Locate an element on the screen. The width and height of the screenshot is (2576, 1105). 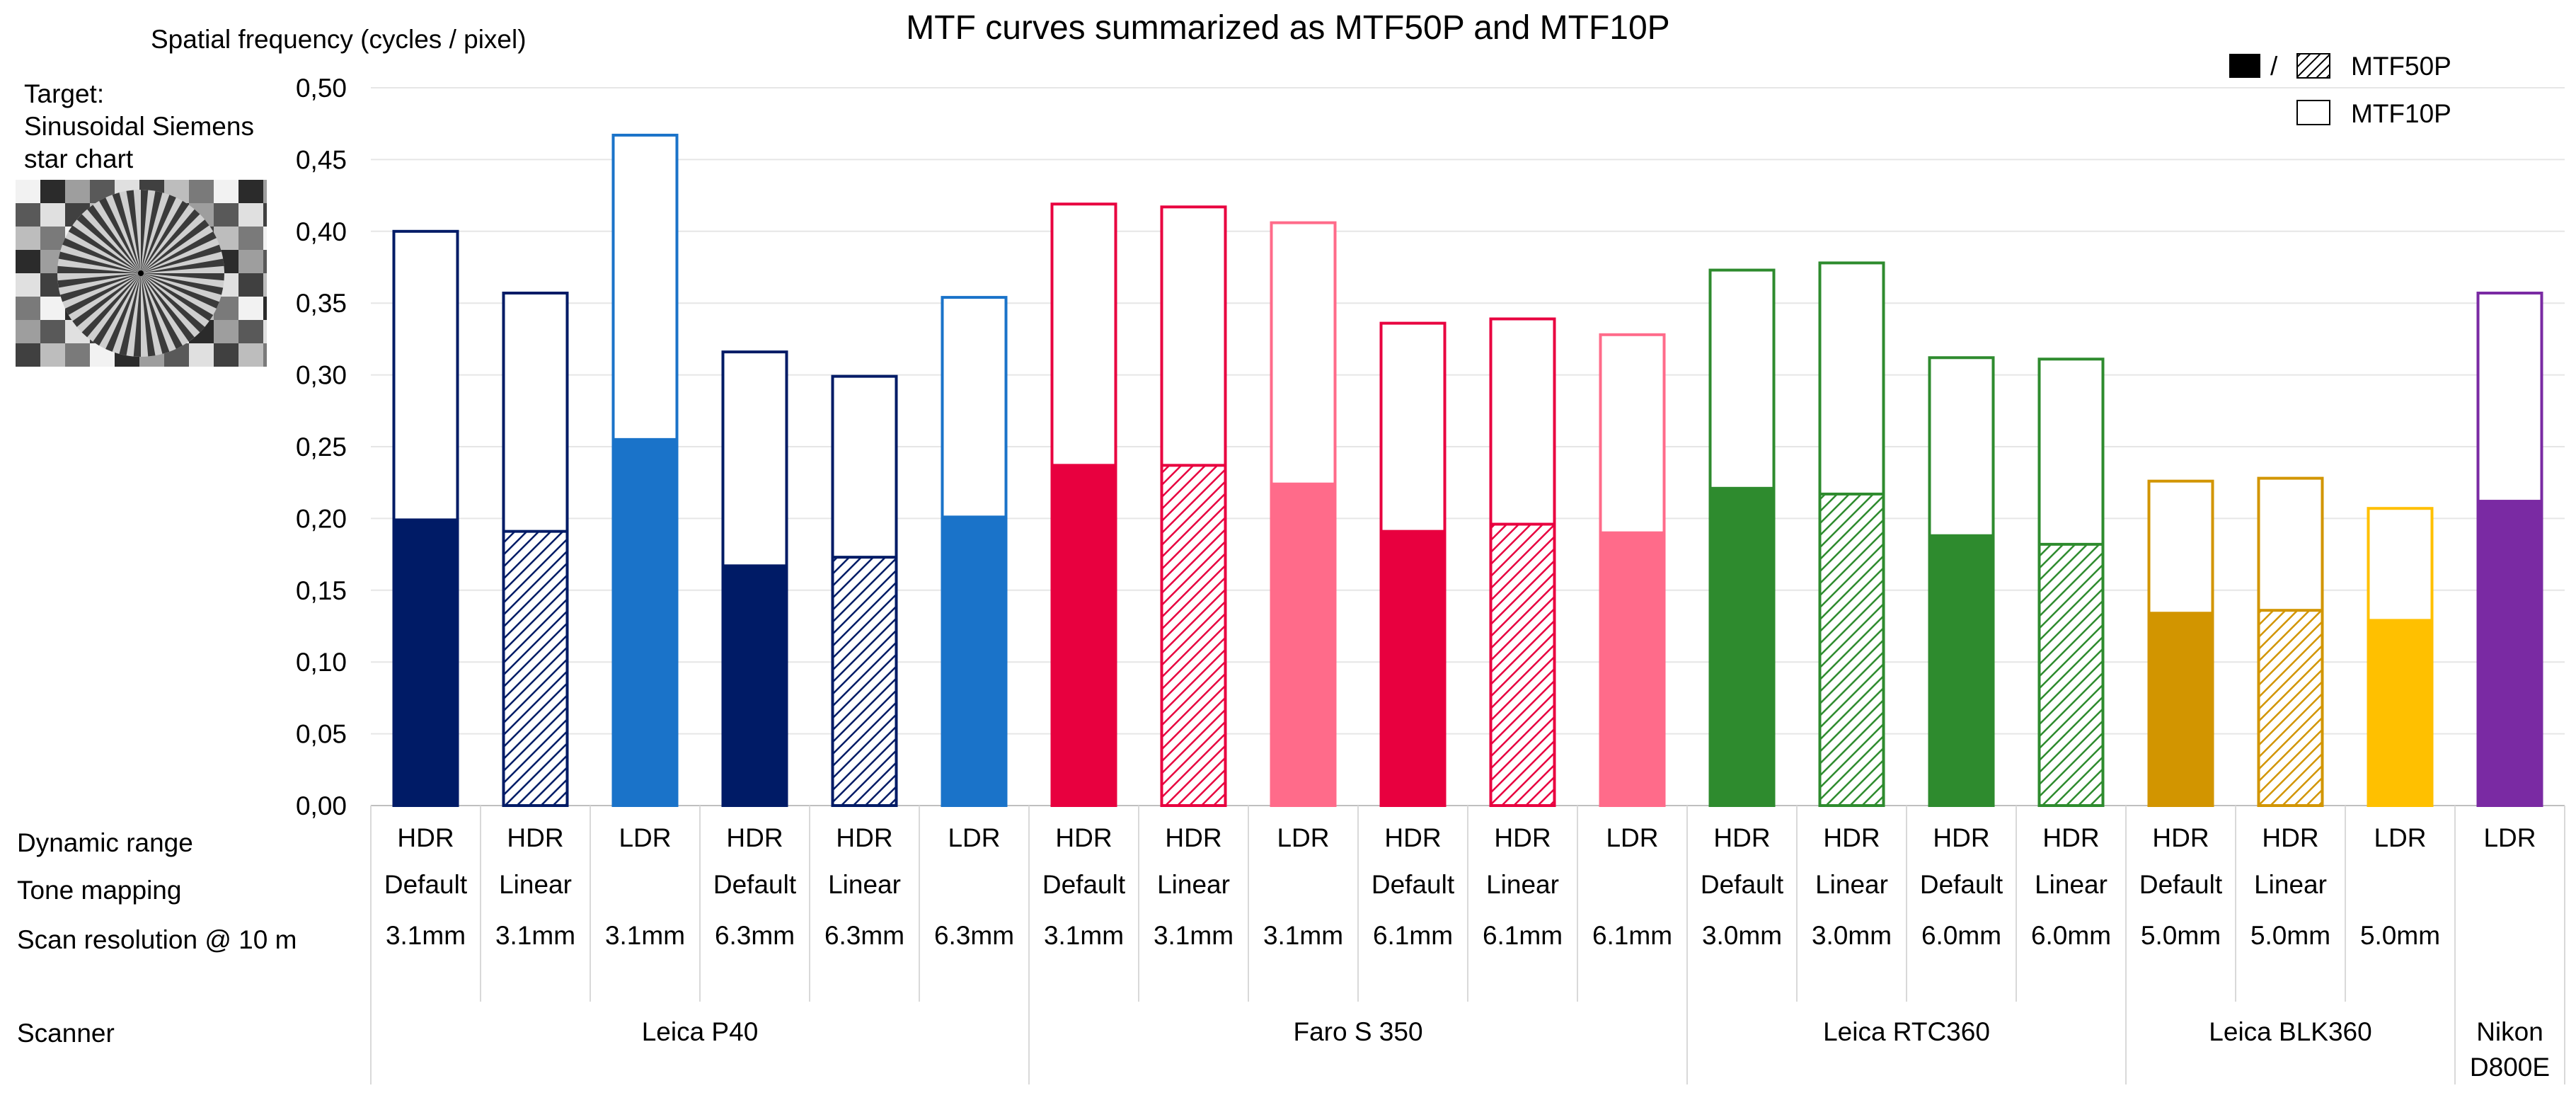
y-tick-label: 0,35 is located at coordinates (321, 304).